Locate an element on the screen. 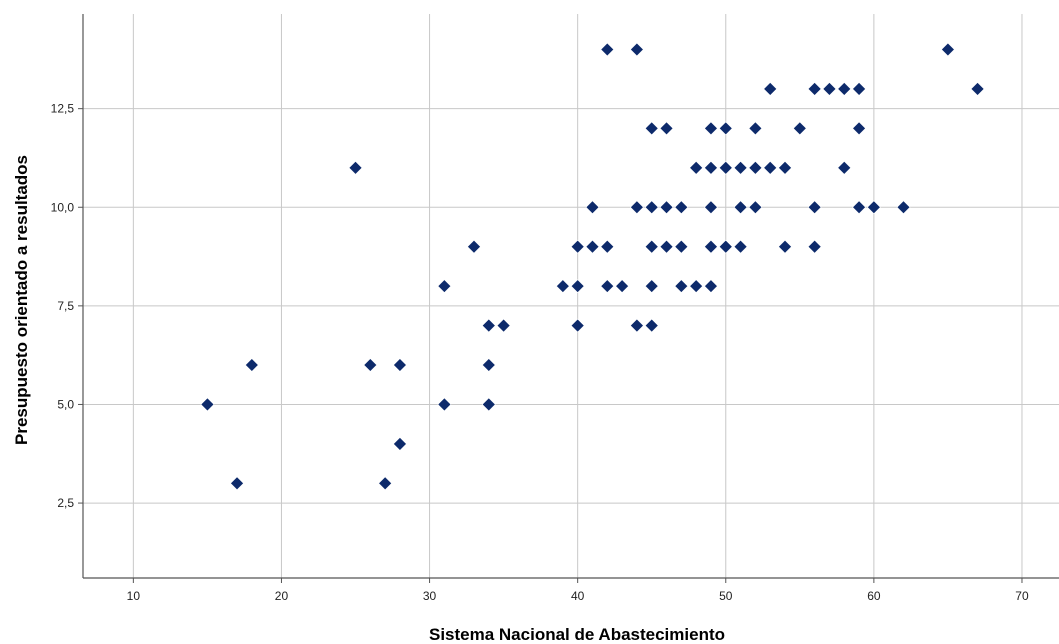 This screenshot has width=1059, height=644. y-tick-label: 2,5 is located at coordinates (65, 503).